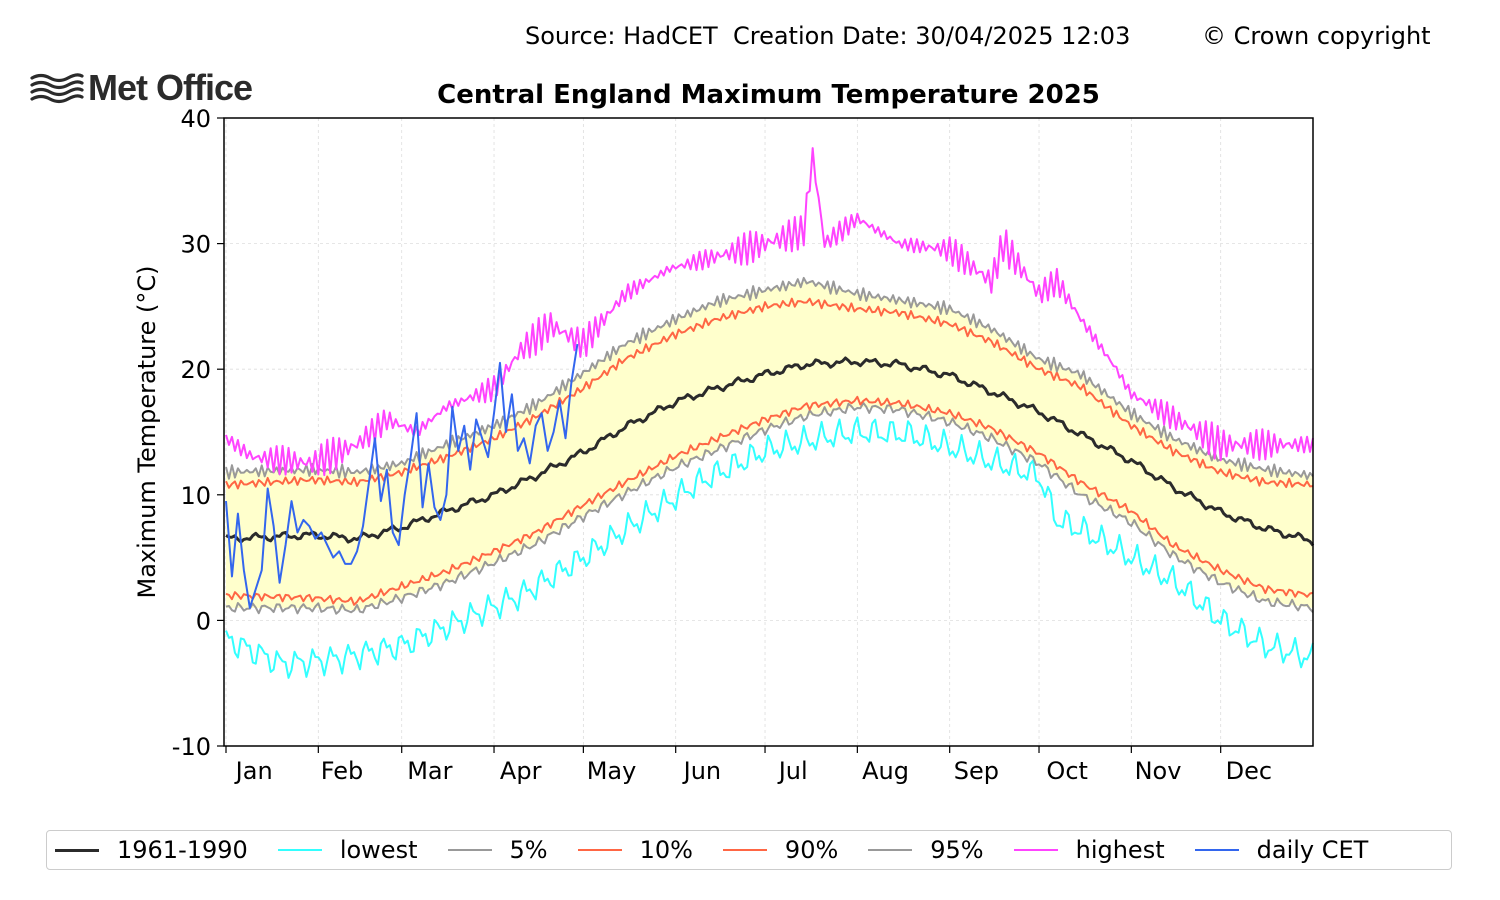 The image size is (1500, 900). I want to click on legend-label: daily CET, so click(1312, 850).